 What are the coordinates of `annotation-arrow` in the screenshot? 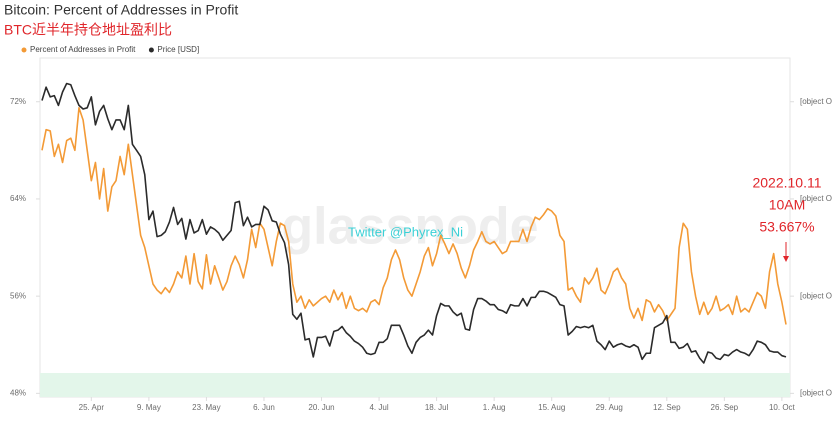 It's located at (786, 252).